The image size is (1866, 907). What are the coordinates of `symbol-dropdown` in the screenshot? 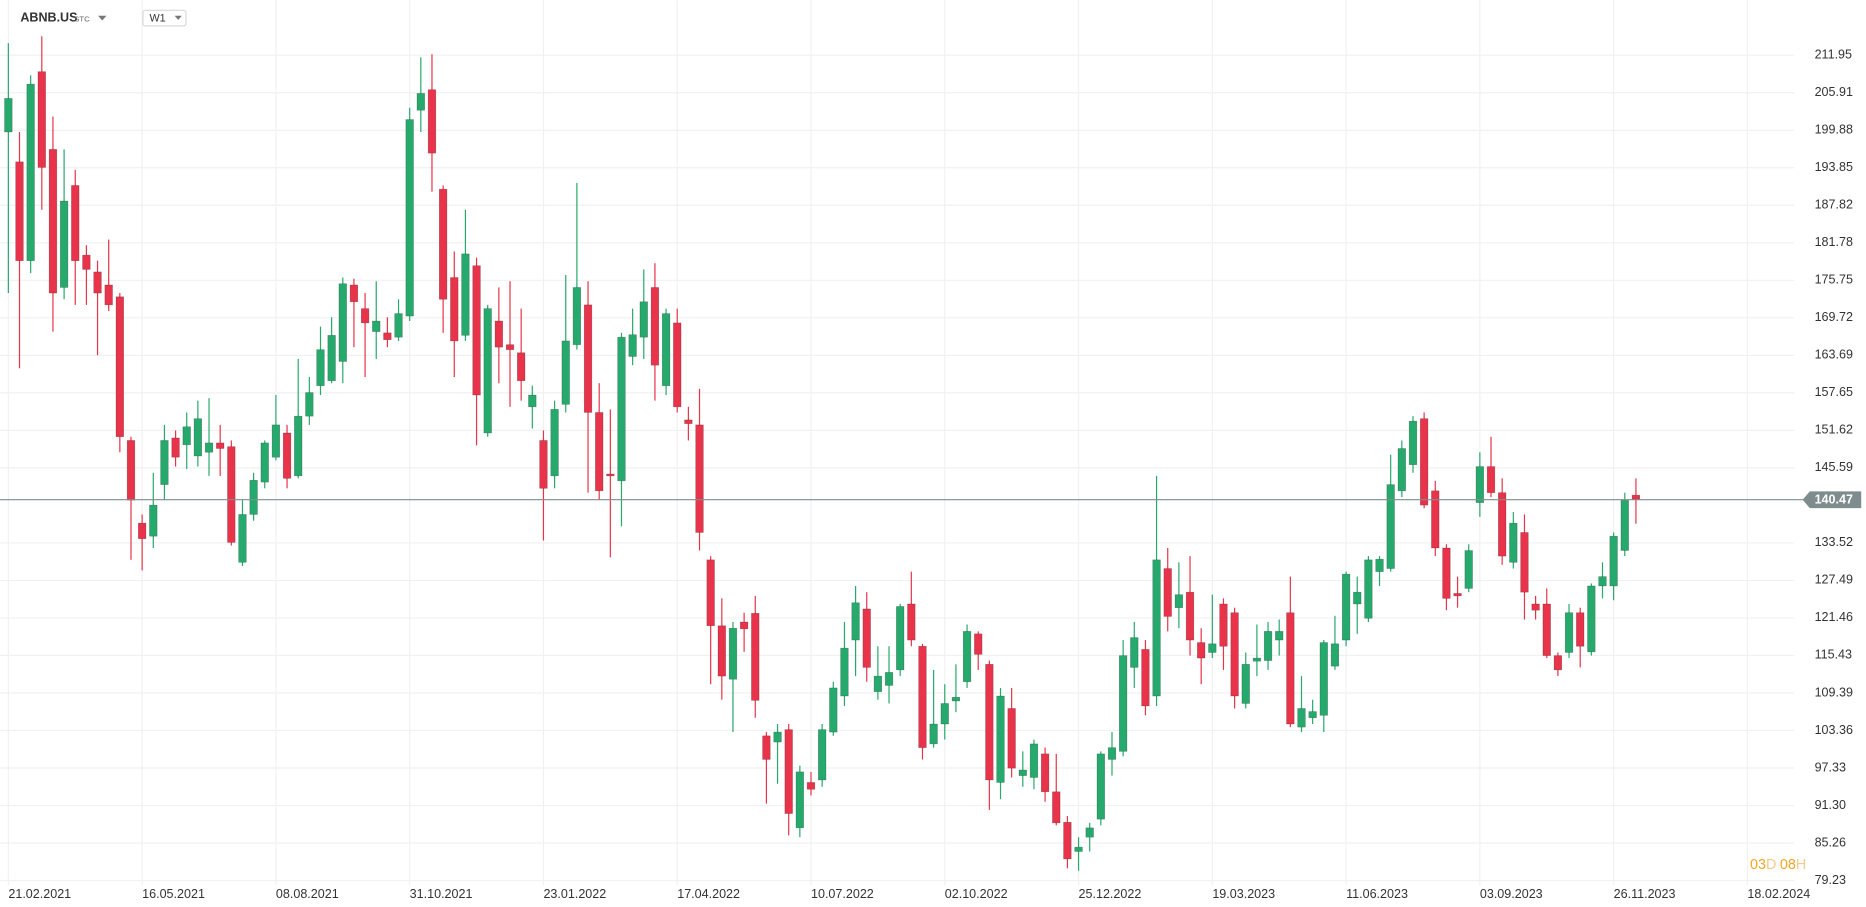 It's located at (102, 18).